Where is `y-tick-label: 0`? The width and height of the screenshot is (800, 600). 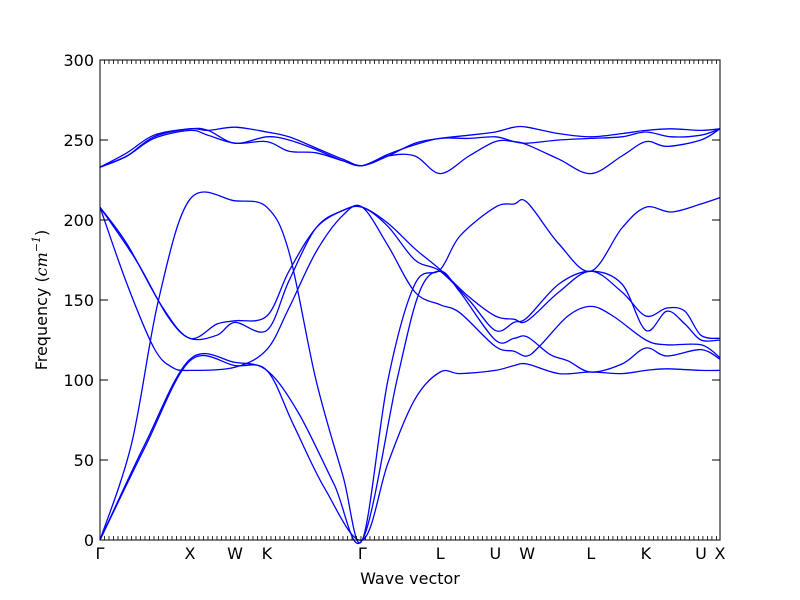 y-tick-label: 0 is located at coordinates (89, 540).